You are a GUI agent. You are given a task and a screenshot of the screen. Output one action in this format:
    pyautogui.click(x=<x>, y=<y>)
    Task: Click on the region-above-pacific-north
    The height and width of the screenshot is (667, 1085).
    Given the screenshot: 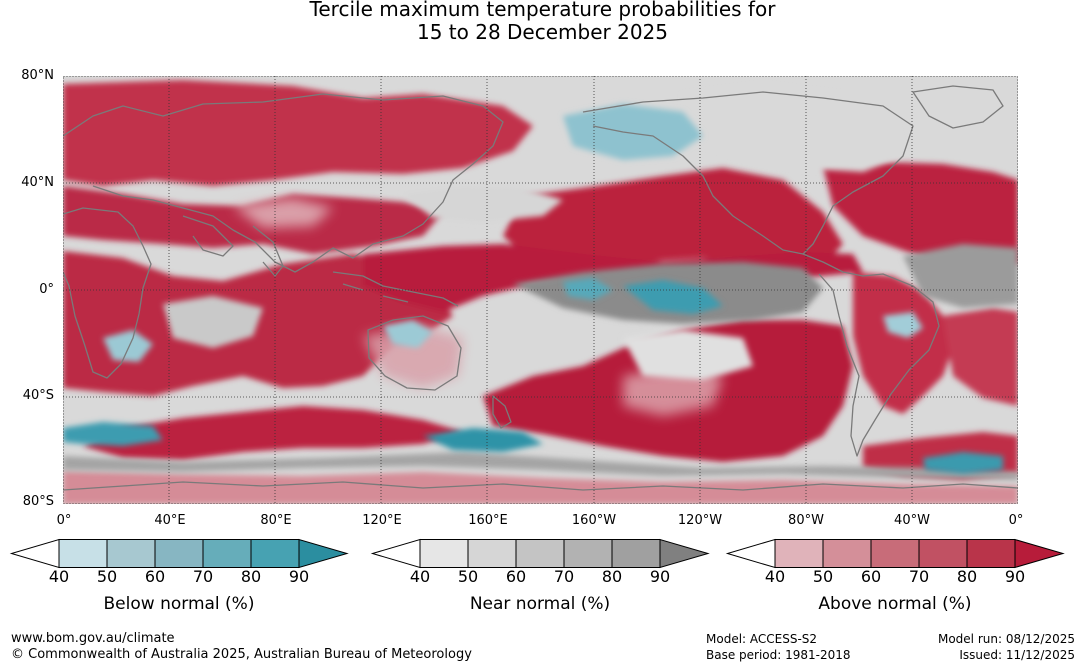 What is the action you would take?
    pyautogui.click(x=673, y=218)
    